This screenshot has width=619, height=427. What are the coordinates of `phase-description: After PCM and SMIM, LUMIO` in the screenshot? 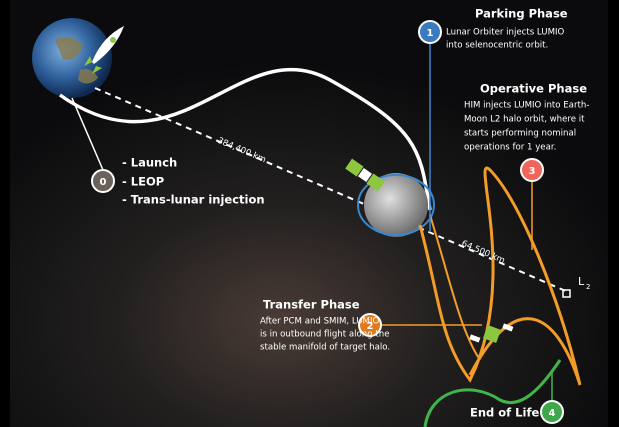 It's located at (319, 322).